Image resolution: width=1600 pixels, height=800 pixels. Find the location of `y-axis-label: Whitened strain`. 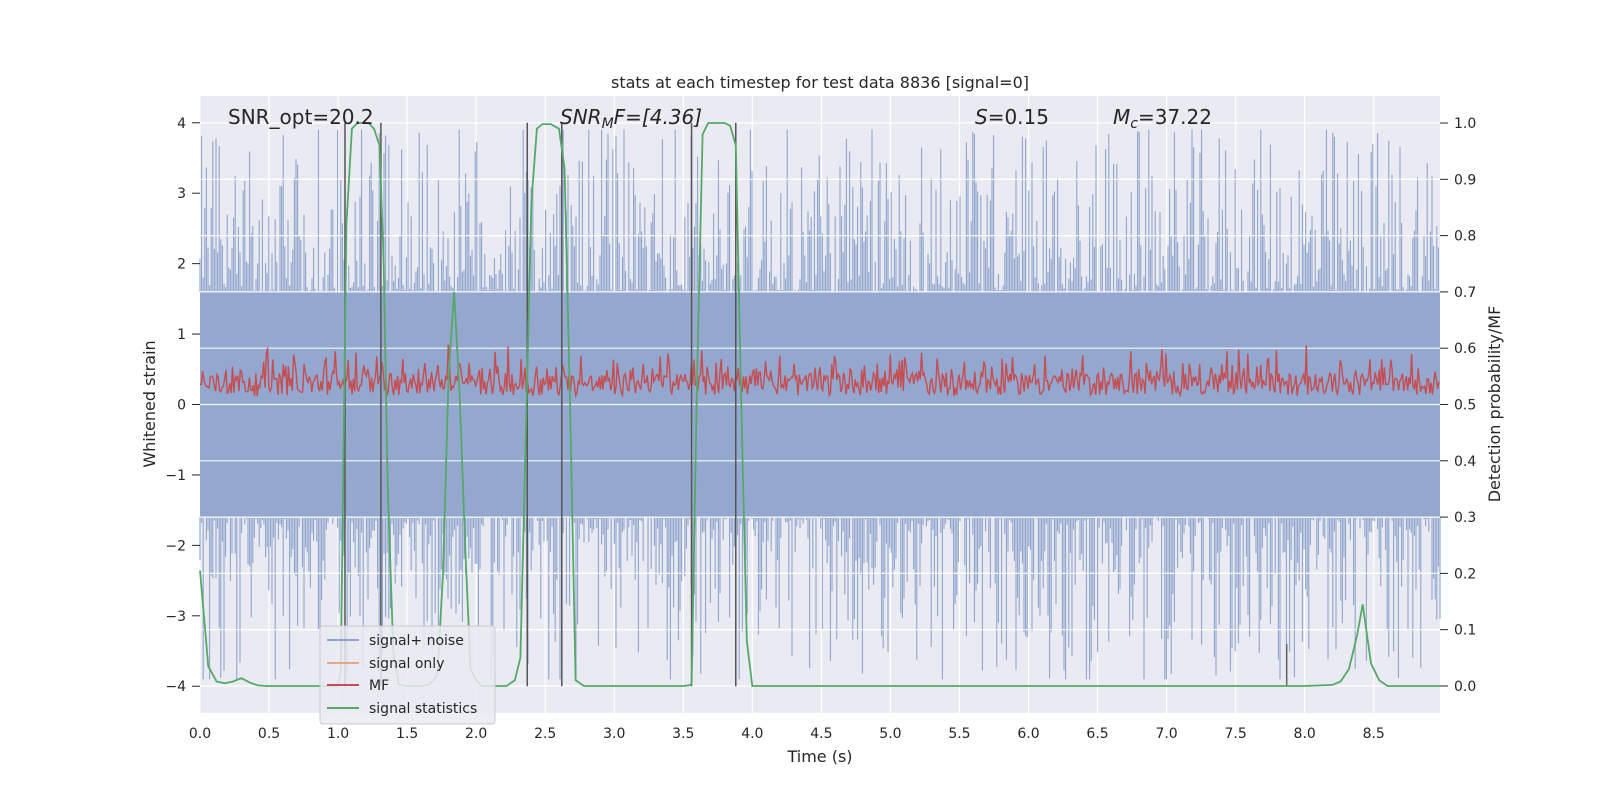

y-axis-label: Whitened strain is located at coordinates (149, 403).